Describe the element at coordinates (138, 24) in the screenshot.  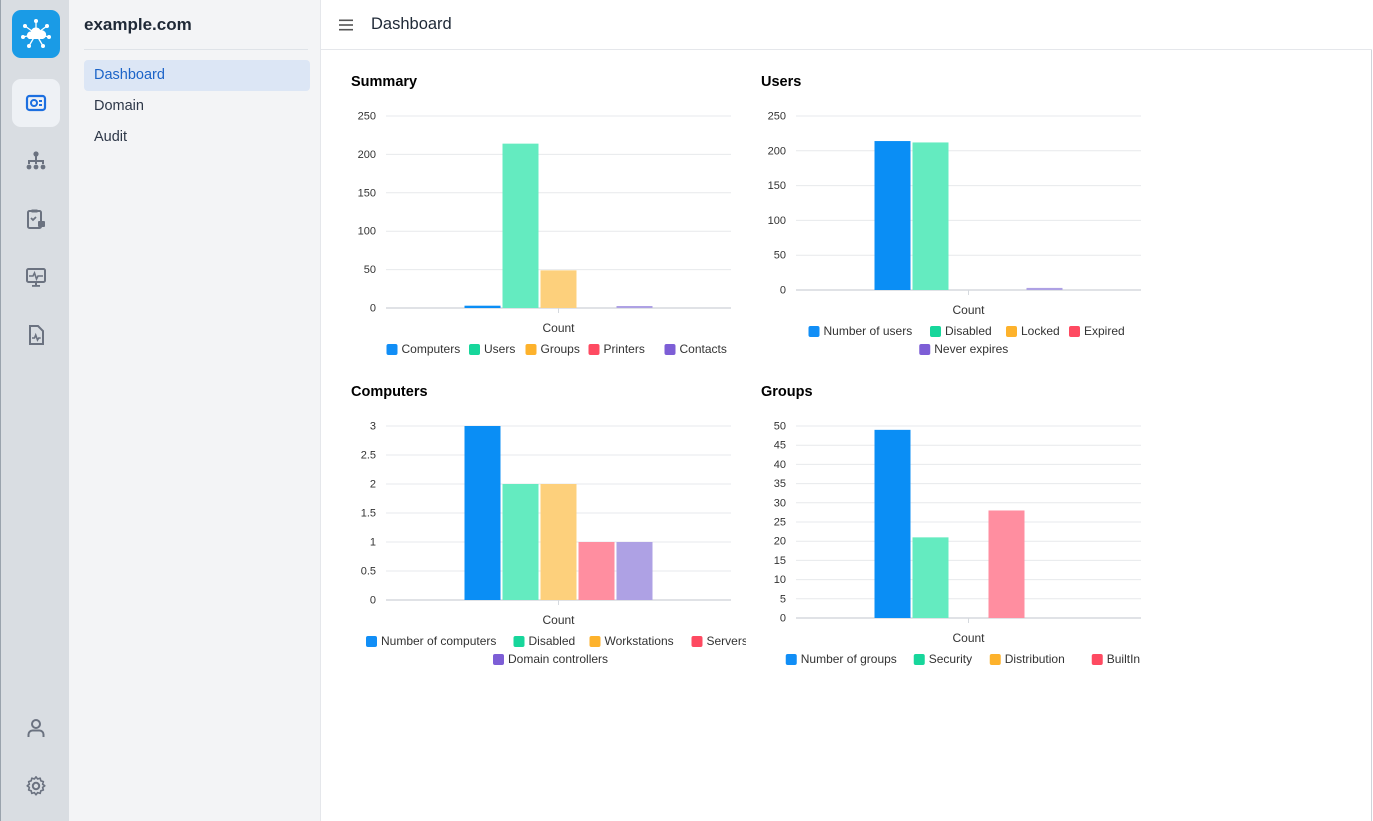
I see `domain-title: example.com` at that location.